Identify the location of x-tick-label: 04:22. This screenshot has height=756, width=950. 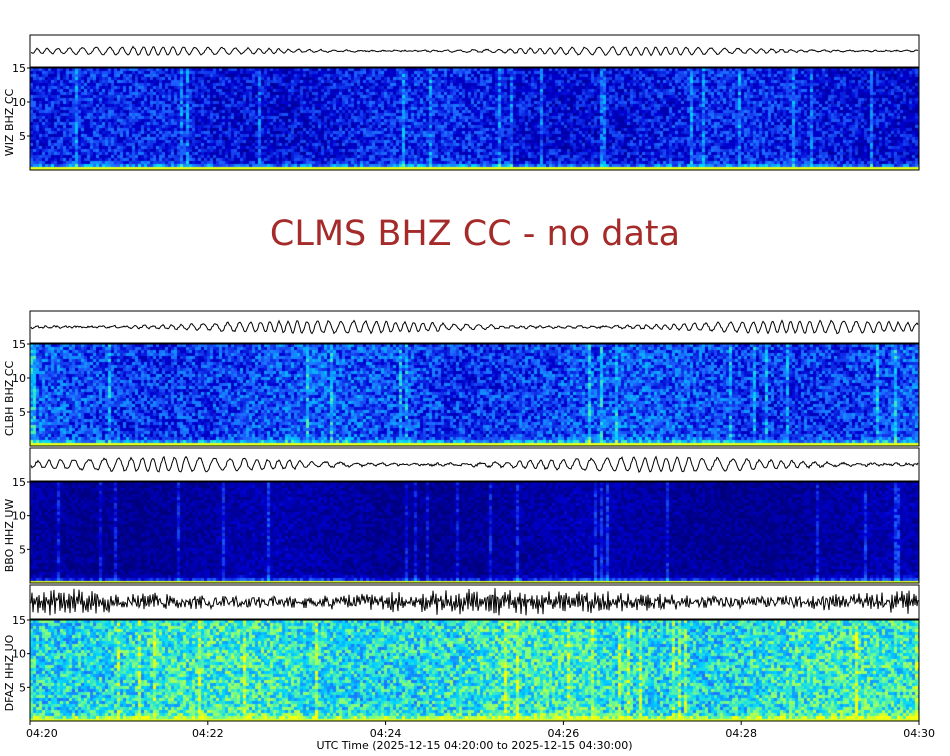
(208, 733).